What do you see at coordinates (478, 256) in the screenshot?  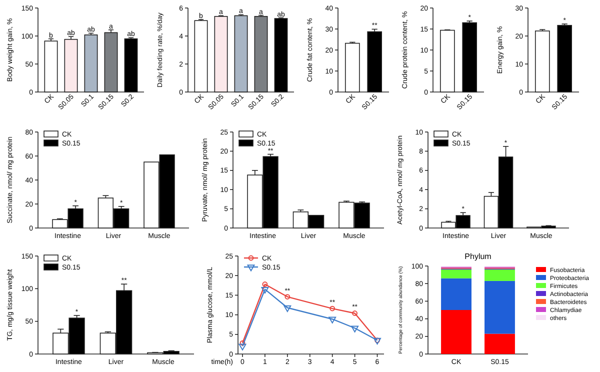 I see `chart-title: Phylum` at bounding box center [478, 256].